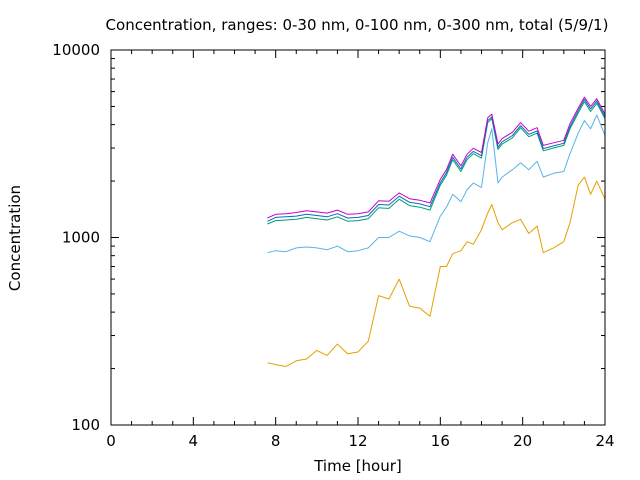 The height and width of the screenshot is (480, 640). Describe the element at coordinates (604, 441) in the screenshot. I see `x-tick-label: 24` at that location.